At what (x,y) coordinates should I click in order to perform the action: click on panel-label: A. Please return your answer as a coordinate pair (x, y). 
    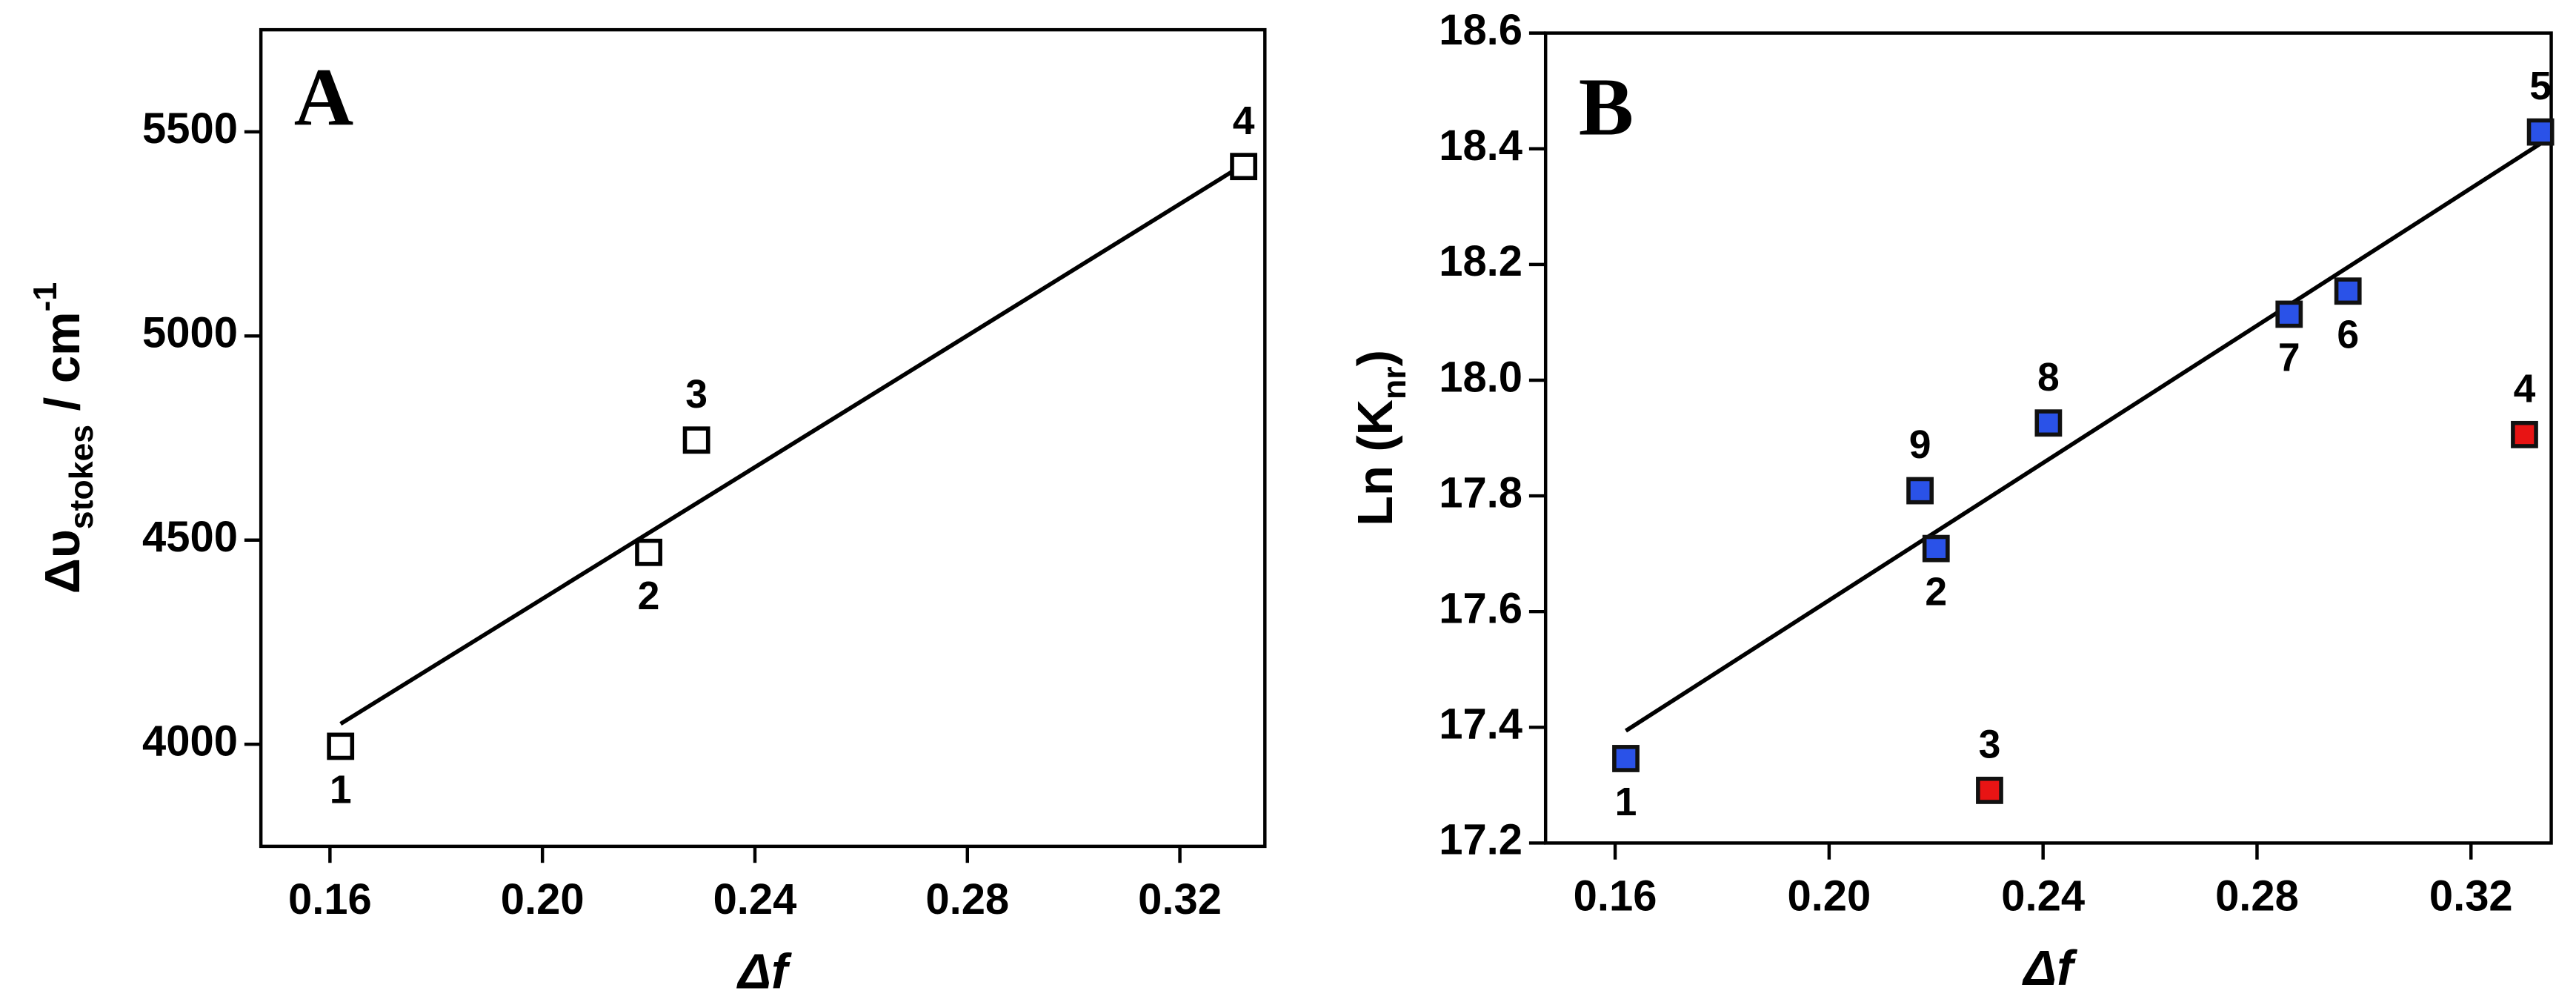
    Looking at the image, I should click on (323, 97).